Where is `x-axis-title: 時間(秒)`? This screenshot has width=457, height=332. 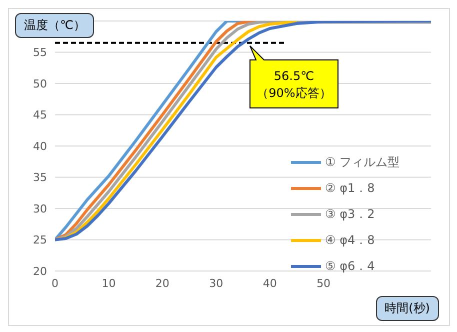
x-axis-title: 時間(秒) is located at coordinates (407, 308).